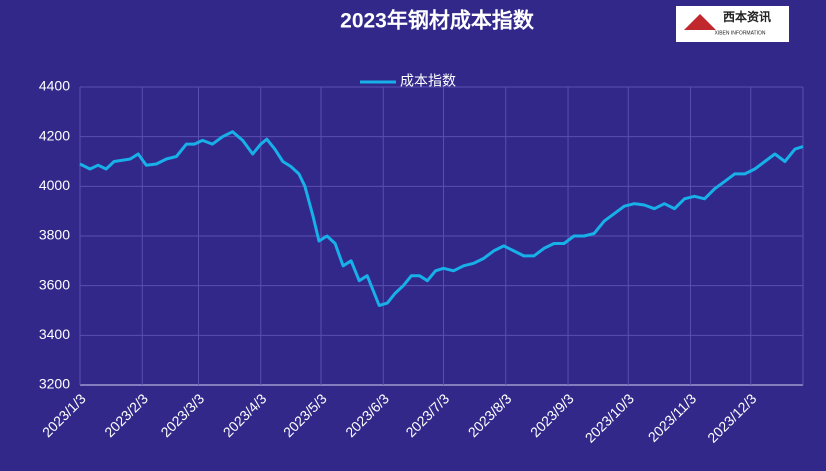 The height and width of the screenshot is (471, 826). What do you see at coordinates (305, 415) in the screenshot?
I see `x-tick-label: 2023/5/3` at bounding box center [305, 415].